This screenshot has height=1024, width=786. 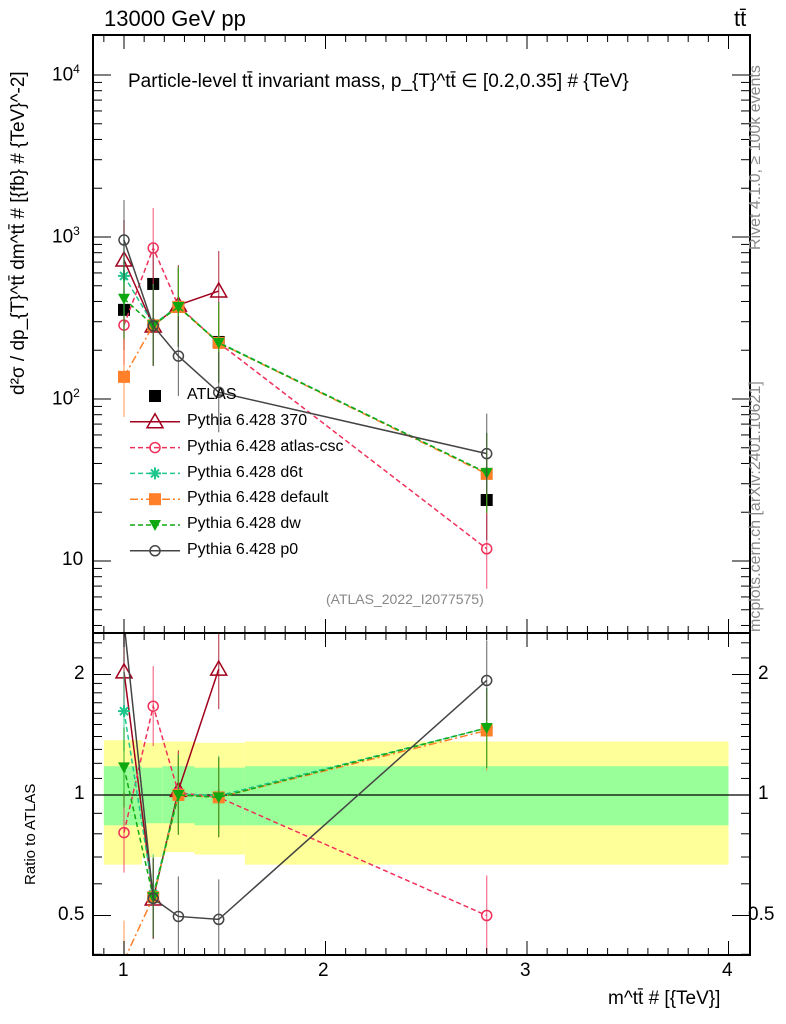 What do you see at coordinates (123, 970) in the screenshot?
I see `x-tick-label: 1` at bounding box center [123, 970].